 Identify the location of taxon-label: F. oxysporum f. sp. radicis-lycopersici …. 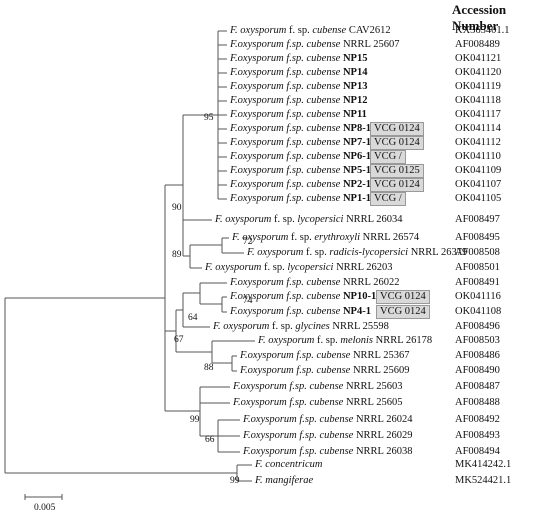
(357, 253).